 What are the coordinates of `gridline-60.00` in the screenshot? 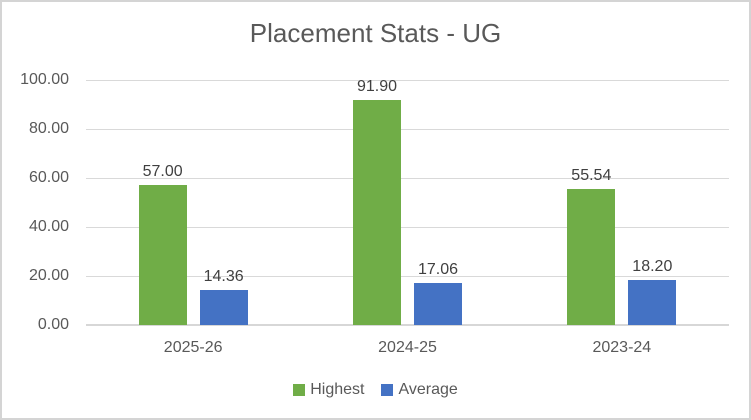 It's located at (407, 178).